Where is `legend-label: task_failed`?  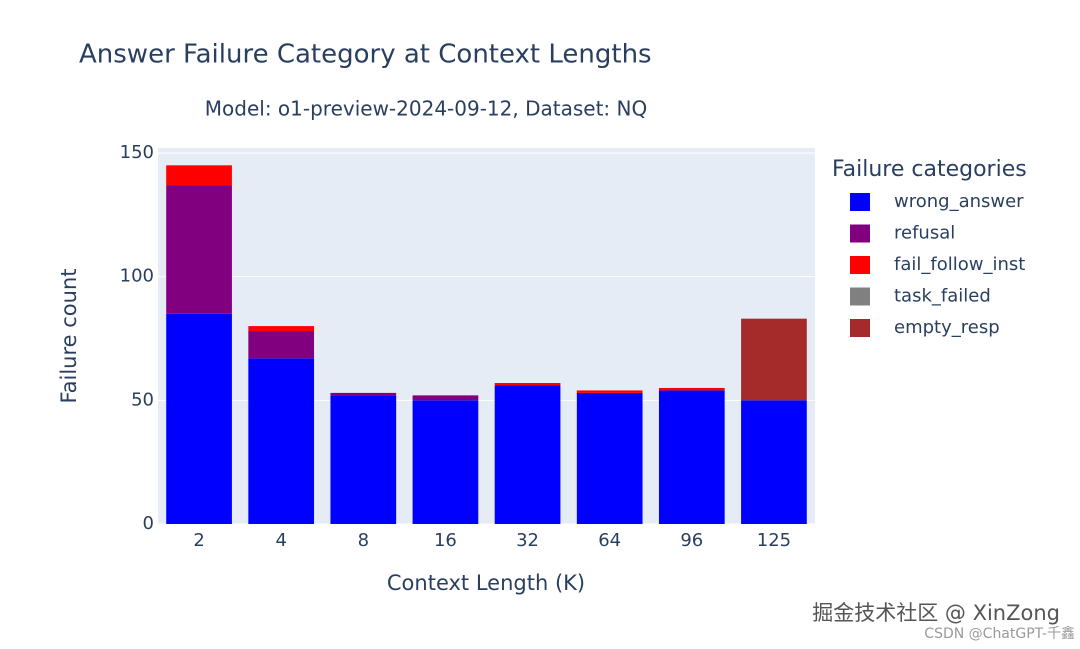
legend-label: task_failed is located at coordinates (942, 296).